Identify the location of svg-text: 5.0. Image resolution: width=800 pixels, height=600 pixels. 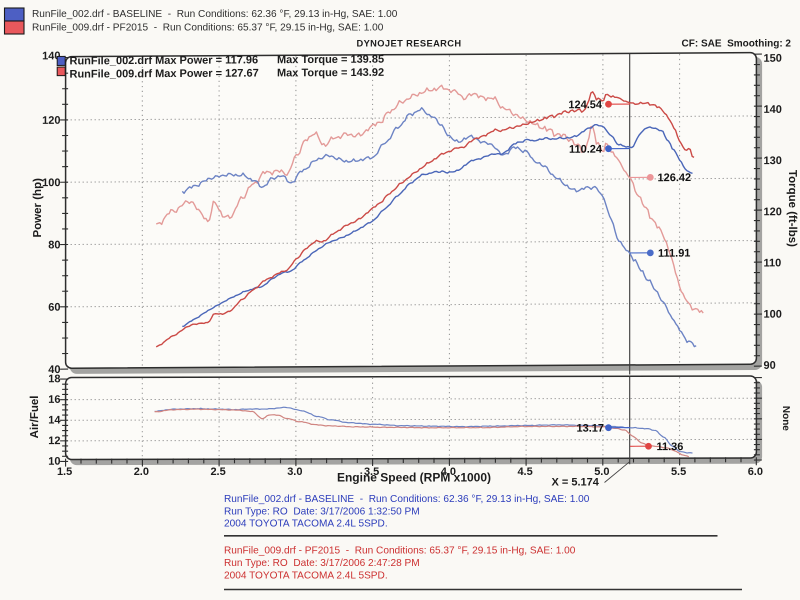
(601, 472).